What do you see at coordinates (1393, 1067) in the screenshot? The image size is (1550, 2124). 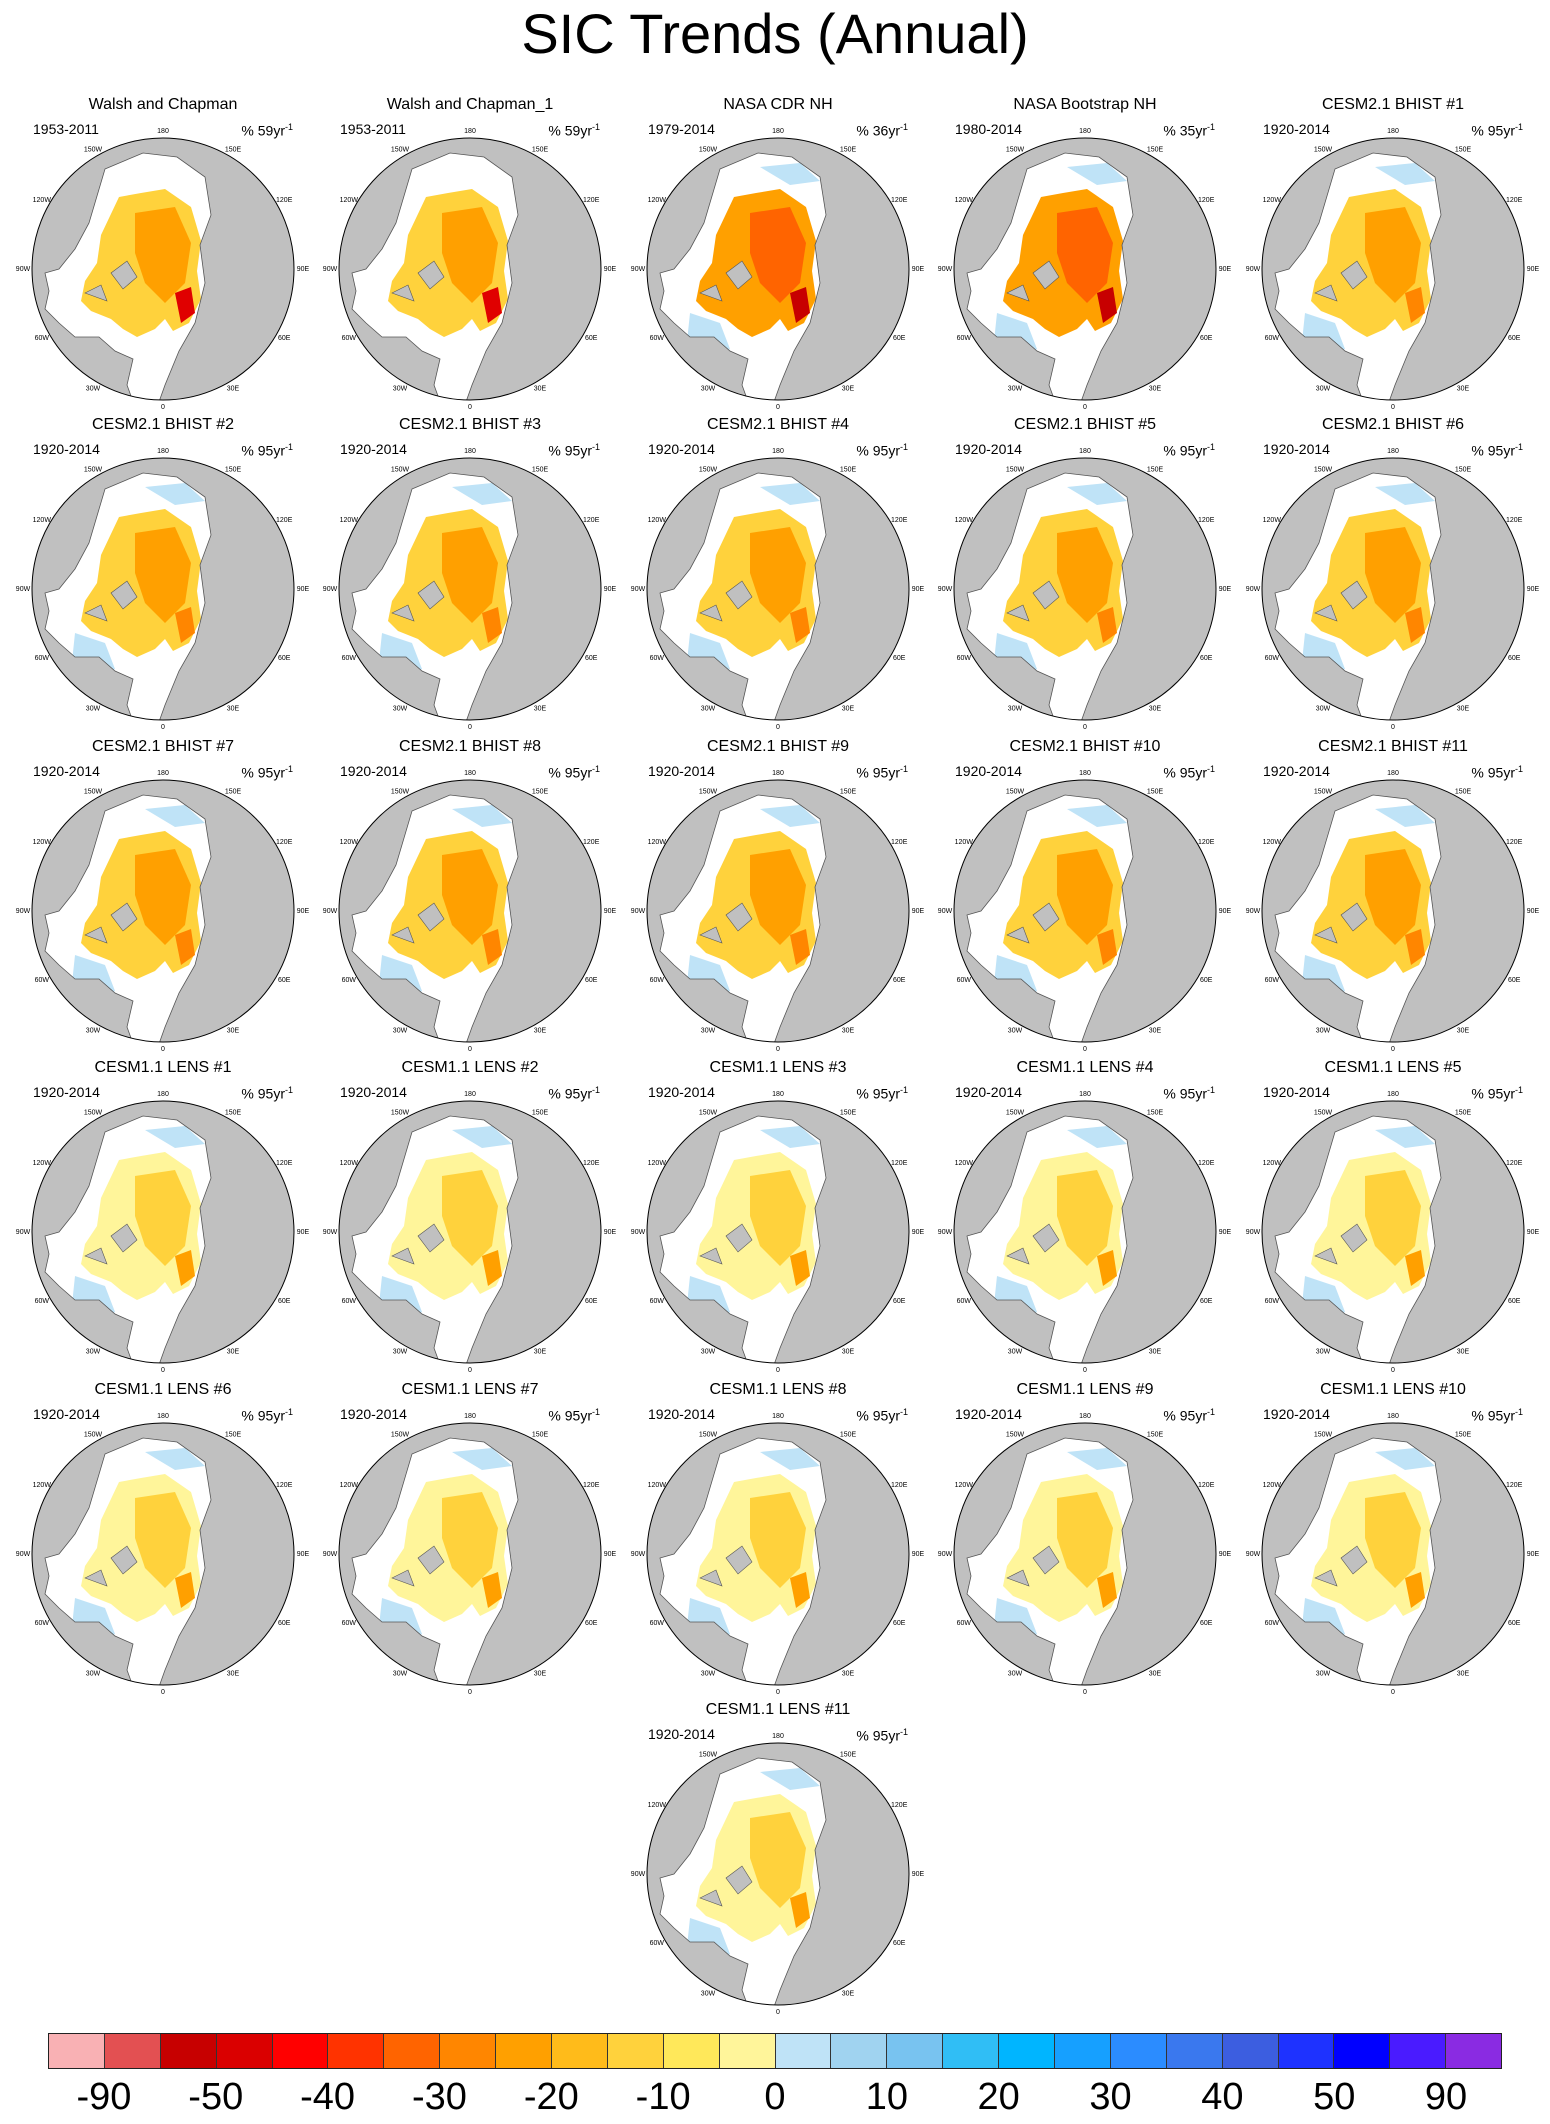 I see `panel-title: CESM1.1 LENS #5` at bounding box center [1393, 1067].